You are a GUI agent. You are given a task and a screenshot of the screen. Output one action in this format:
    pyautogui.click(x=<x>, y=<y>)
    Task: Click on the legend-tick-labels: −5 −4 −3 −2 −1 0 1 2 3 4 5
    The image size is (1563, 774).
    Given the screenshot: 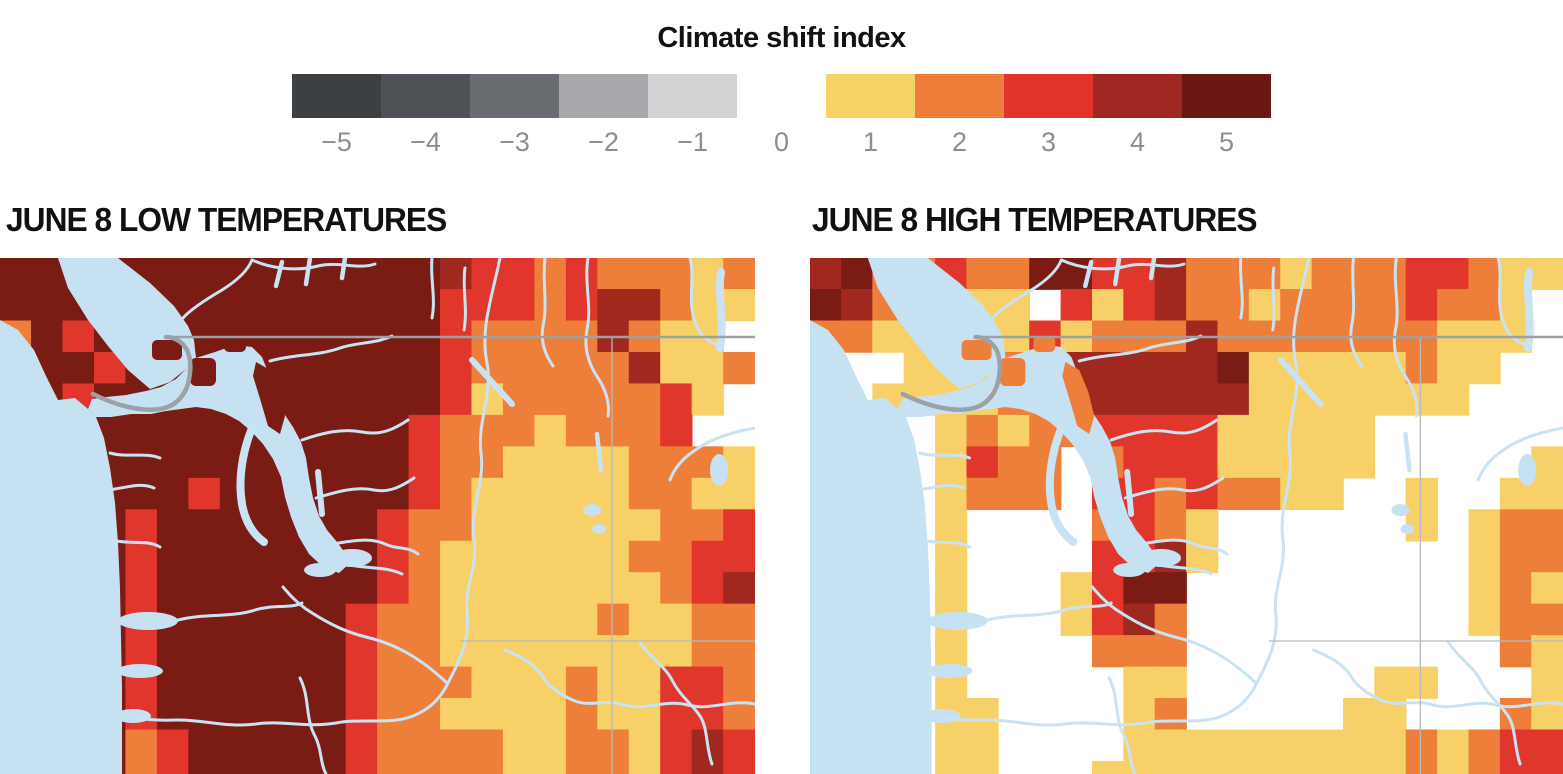 What is the action you would take?
    pyautogui.click(x=781, y=142)
    